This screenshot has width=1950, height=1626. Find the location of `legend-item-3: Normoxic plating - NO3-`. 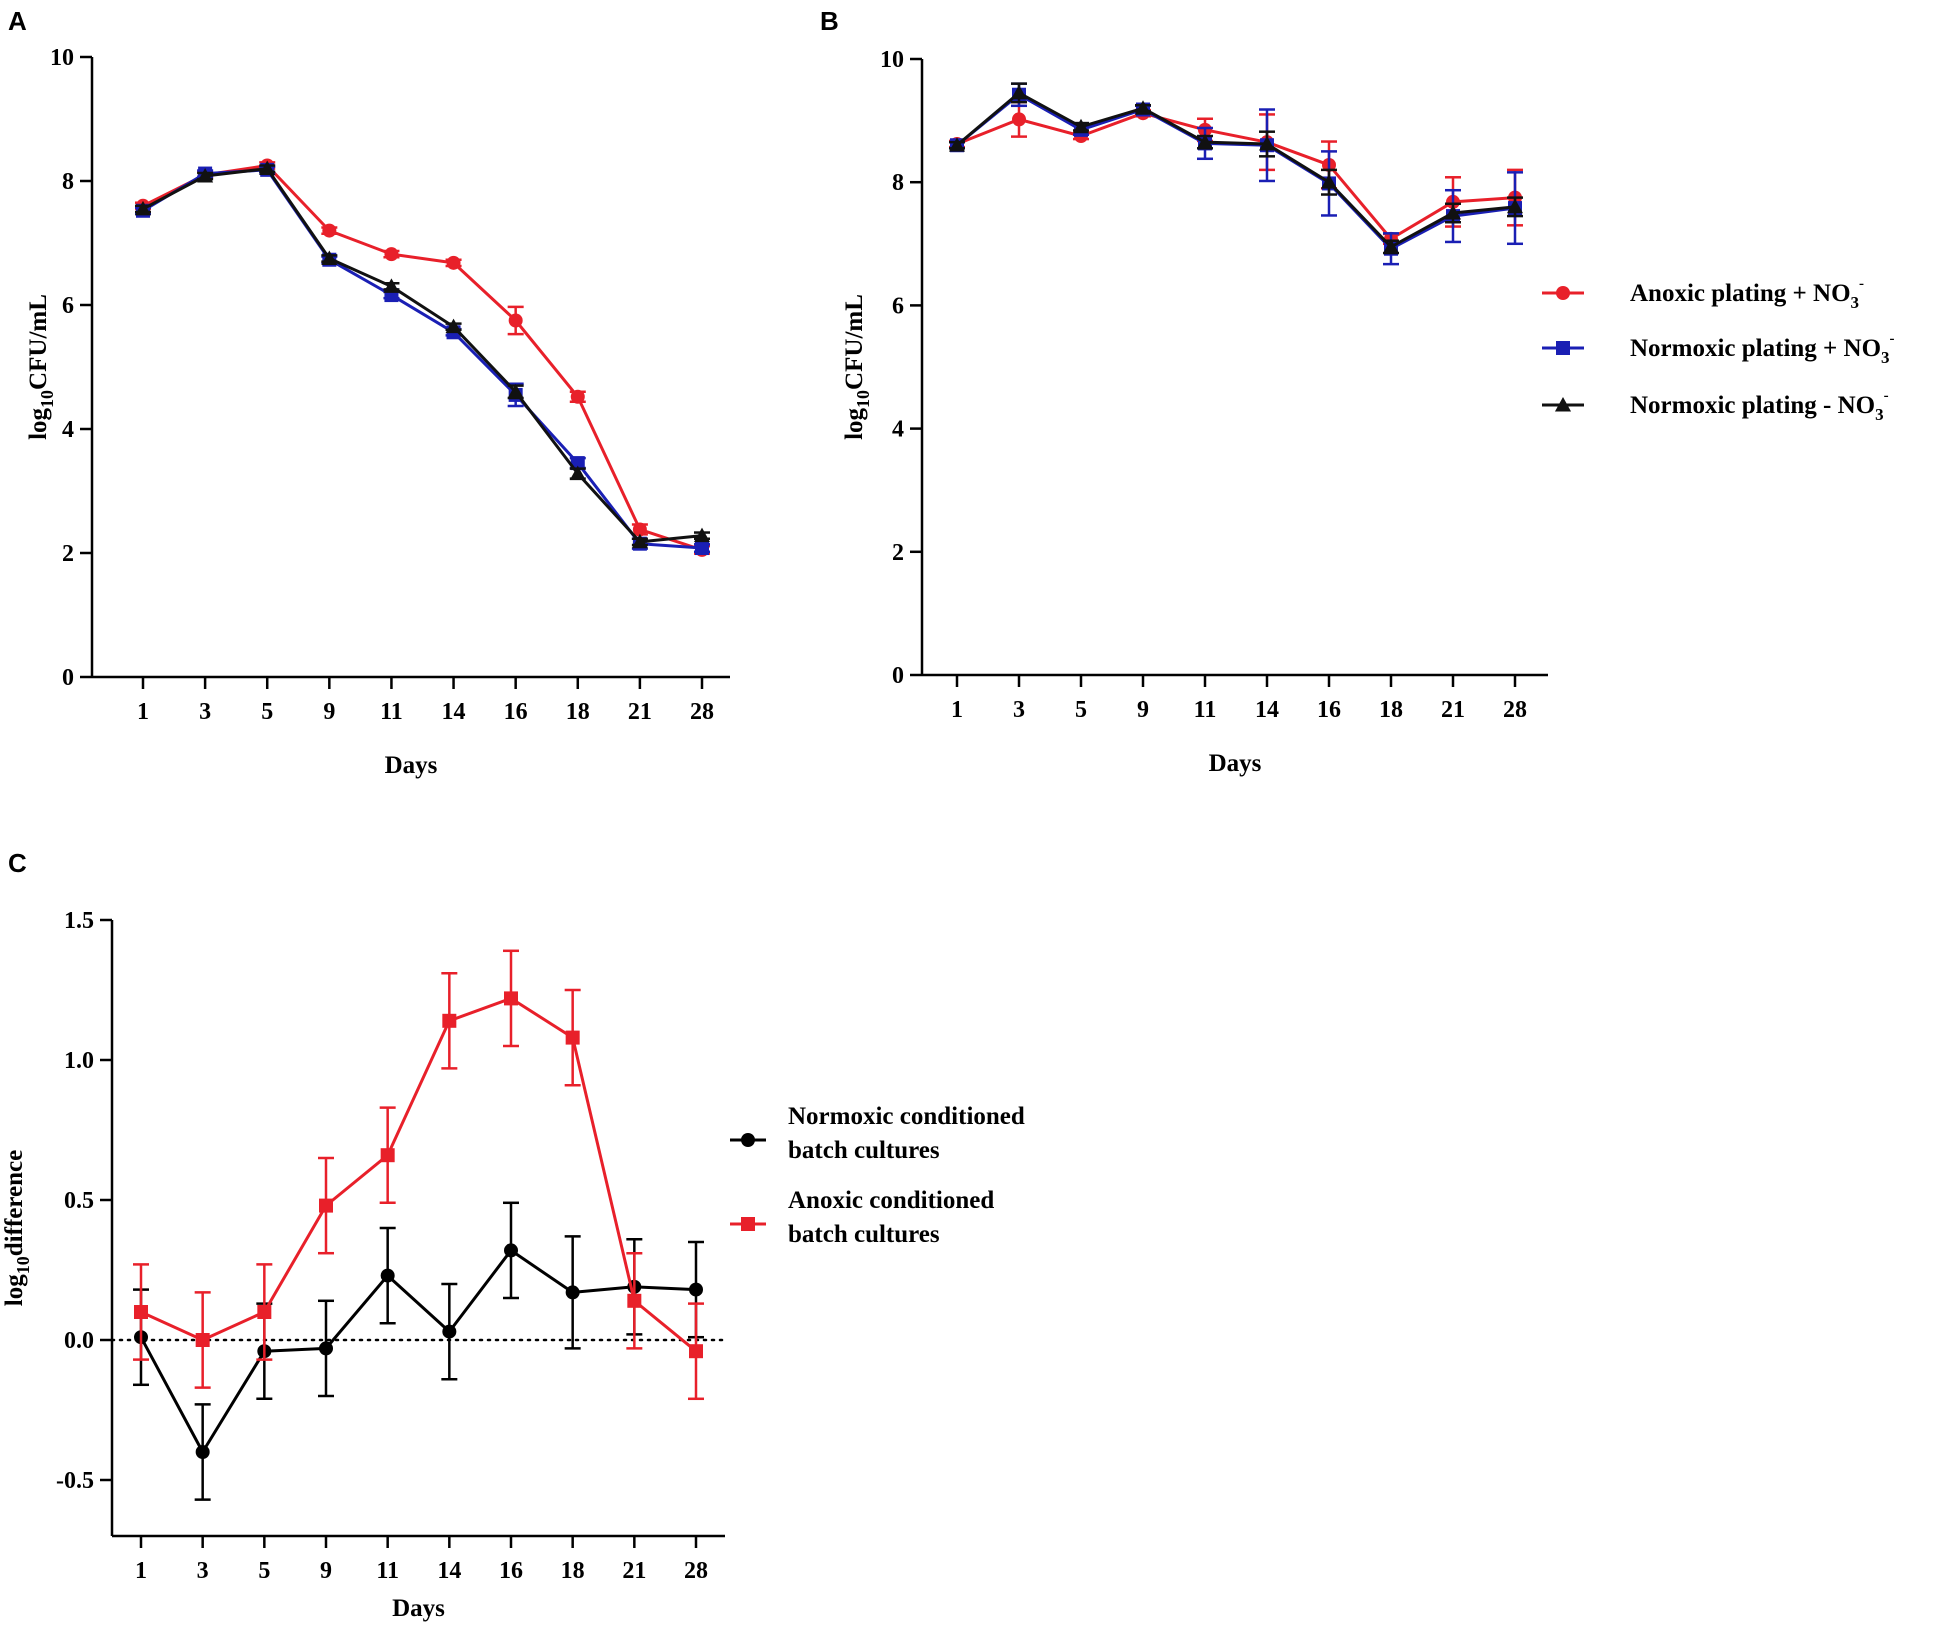

legend-item-3: Normoxic plating - NO3- is located at coordinates (1715, 406).